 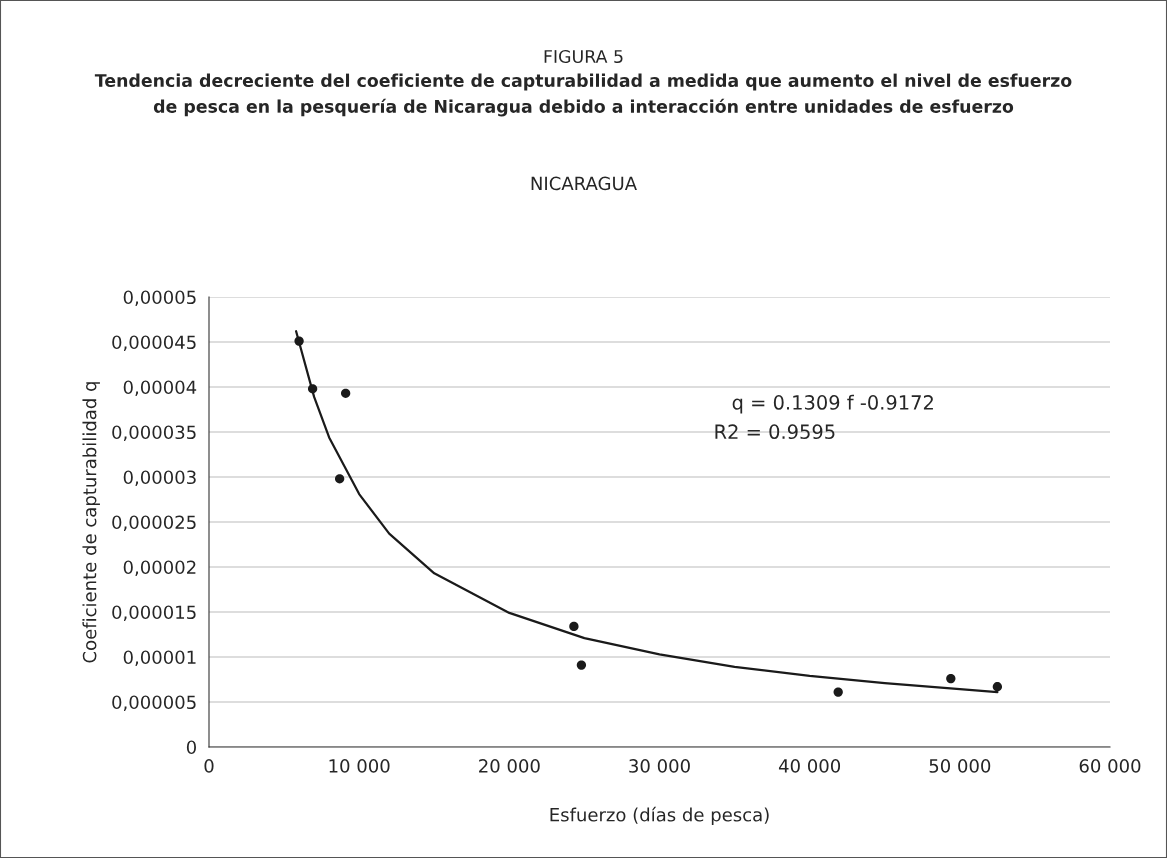 What do you see at coordinates (583, 56) in the screenshot?
I see `text: FIGURA 5` at bounding box center [583, 56].